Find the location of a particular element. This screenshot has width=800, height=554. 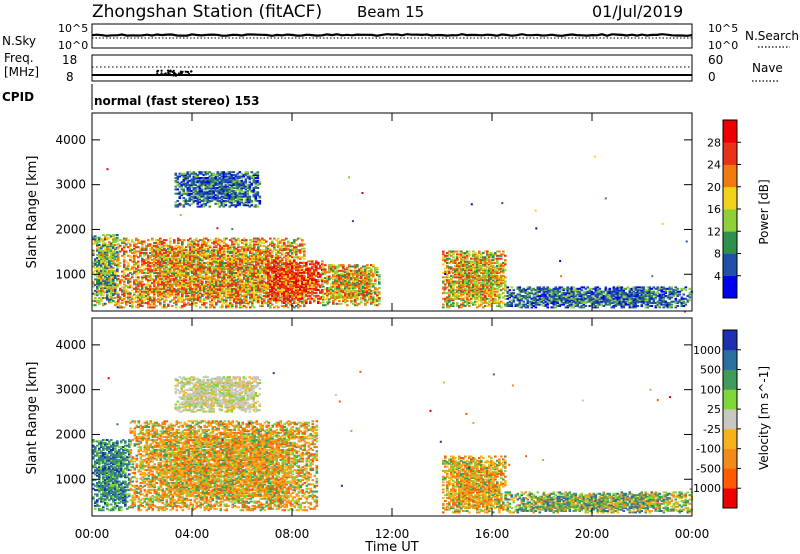

sky-tick-high: 10^5 is located at coordinates (73, 28).